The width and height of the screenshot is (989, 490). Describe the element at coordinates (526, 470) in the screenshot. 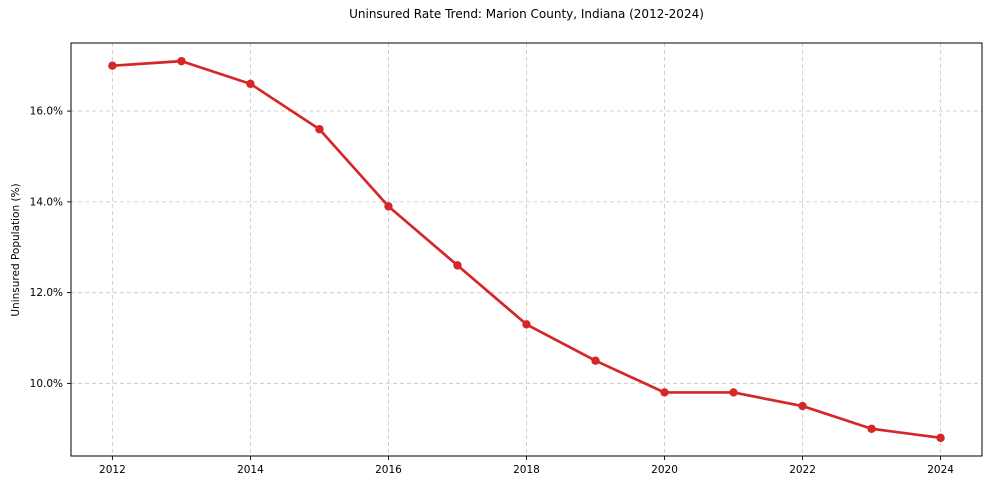

I see `x-tick-label: 2018` at that location.